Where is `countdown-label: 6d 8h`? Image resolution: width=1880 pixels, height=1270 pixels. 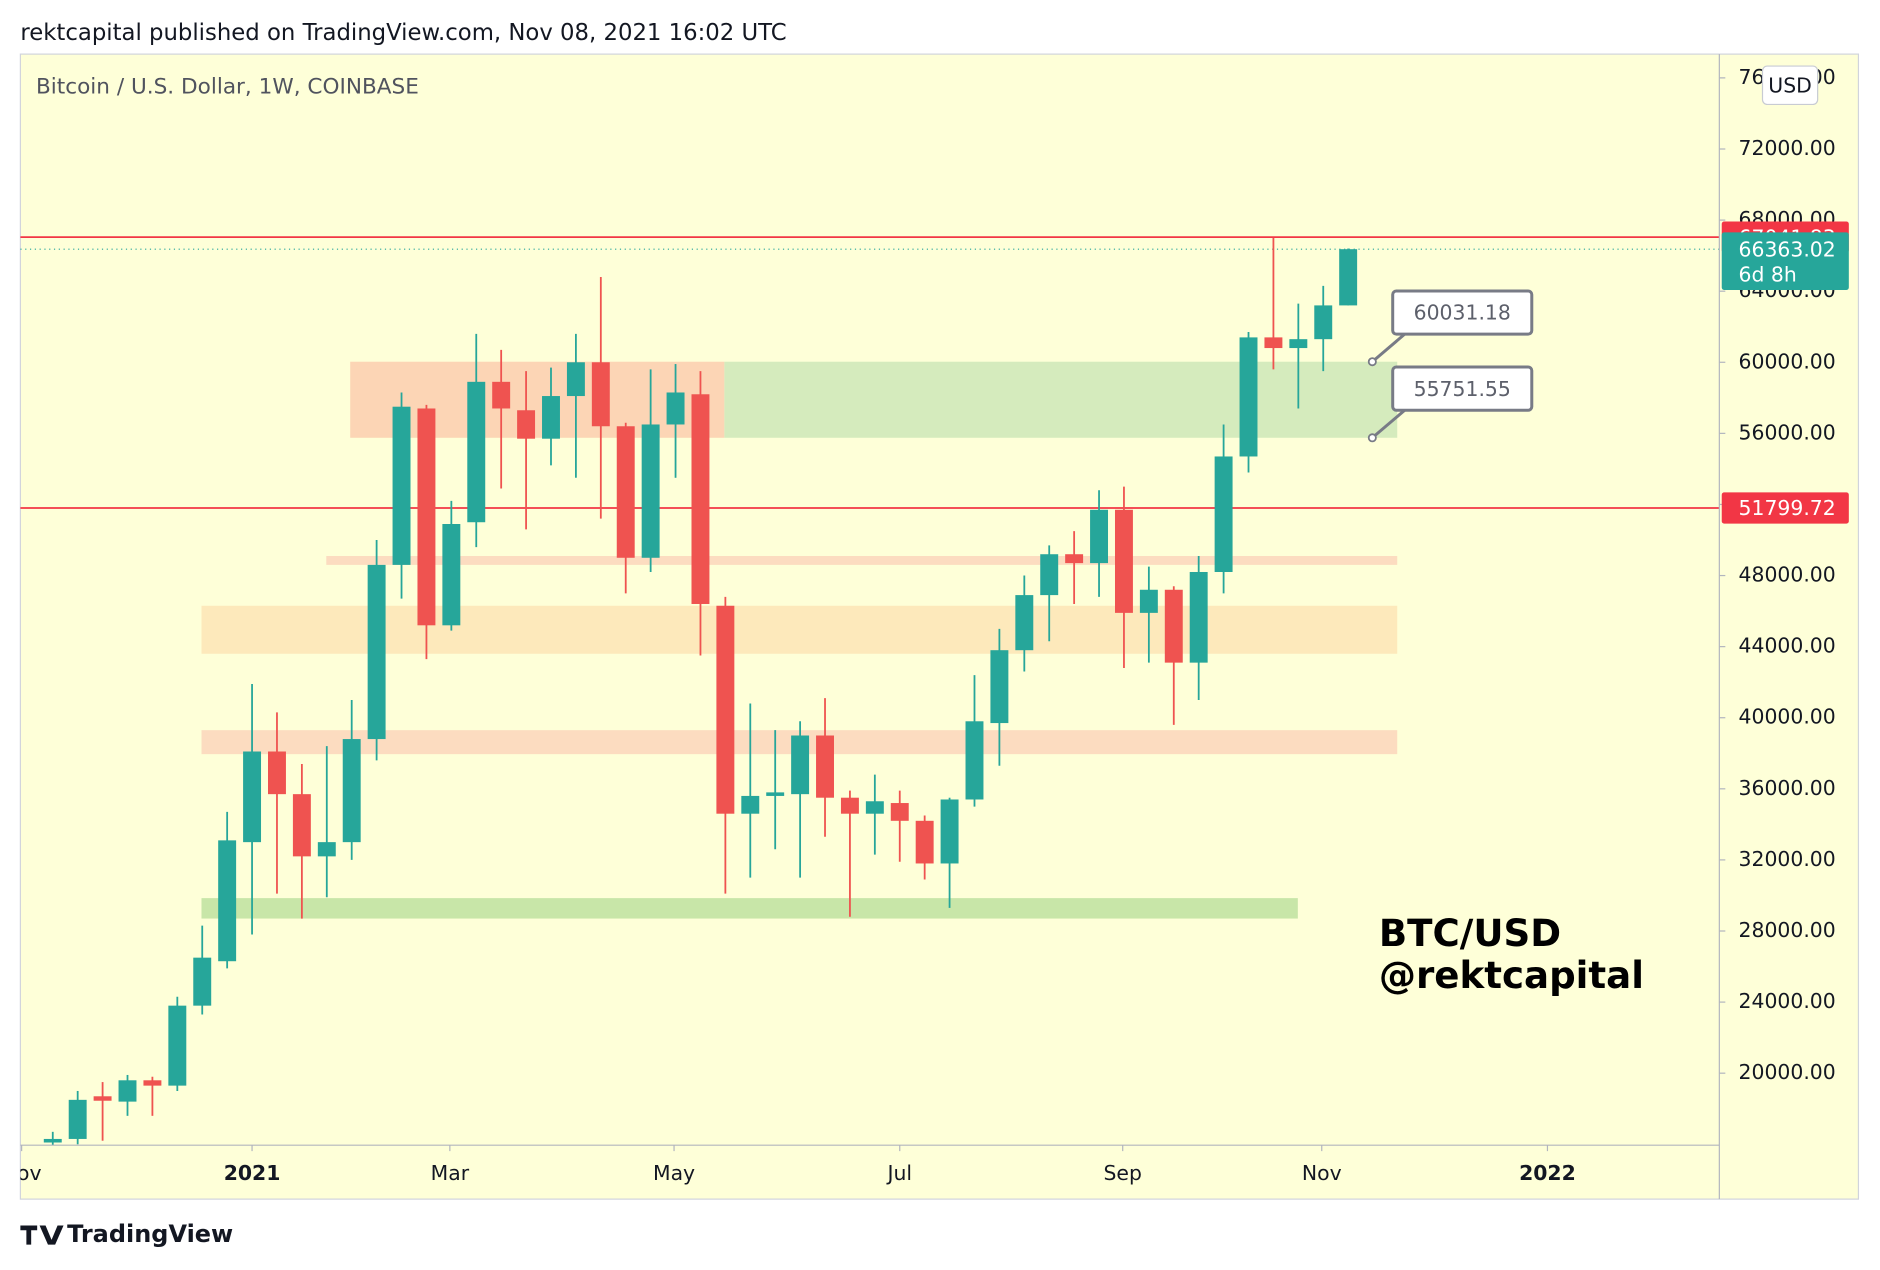
countdown-label: 6d 8h is located at coordinates (1768, 275).